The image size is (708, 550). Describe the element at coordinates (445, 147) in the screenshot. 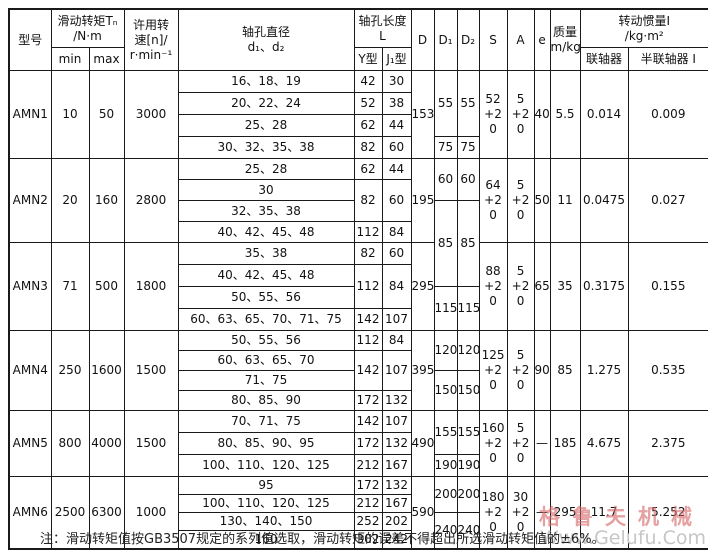

I see `d1-cell: 75` at that location.